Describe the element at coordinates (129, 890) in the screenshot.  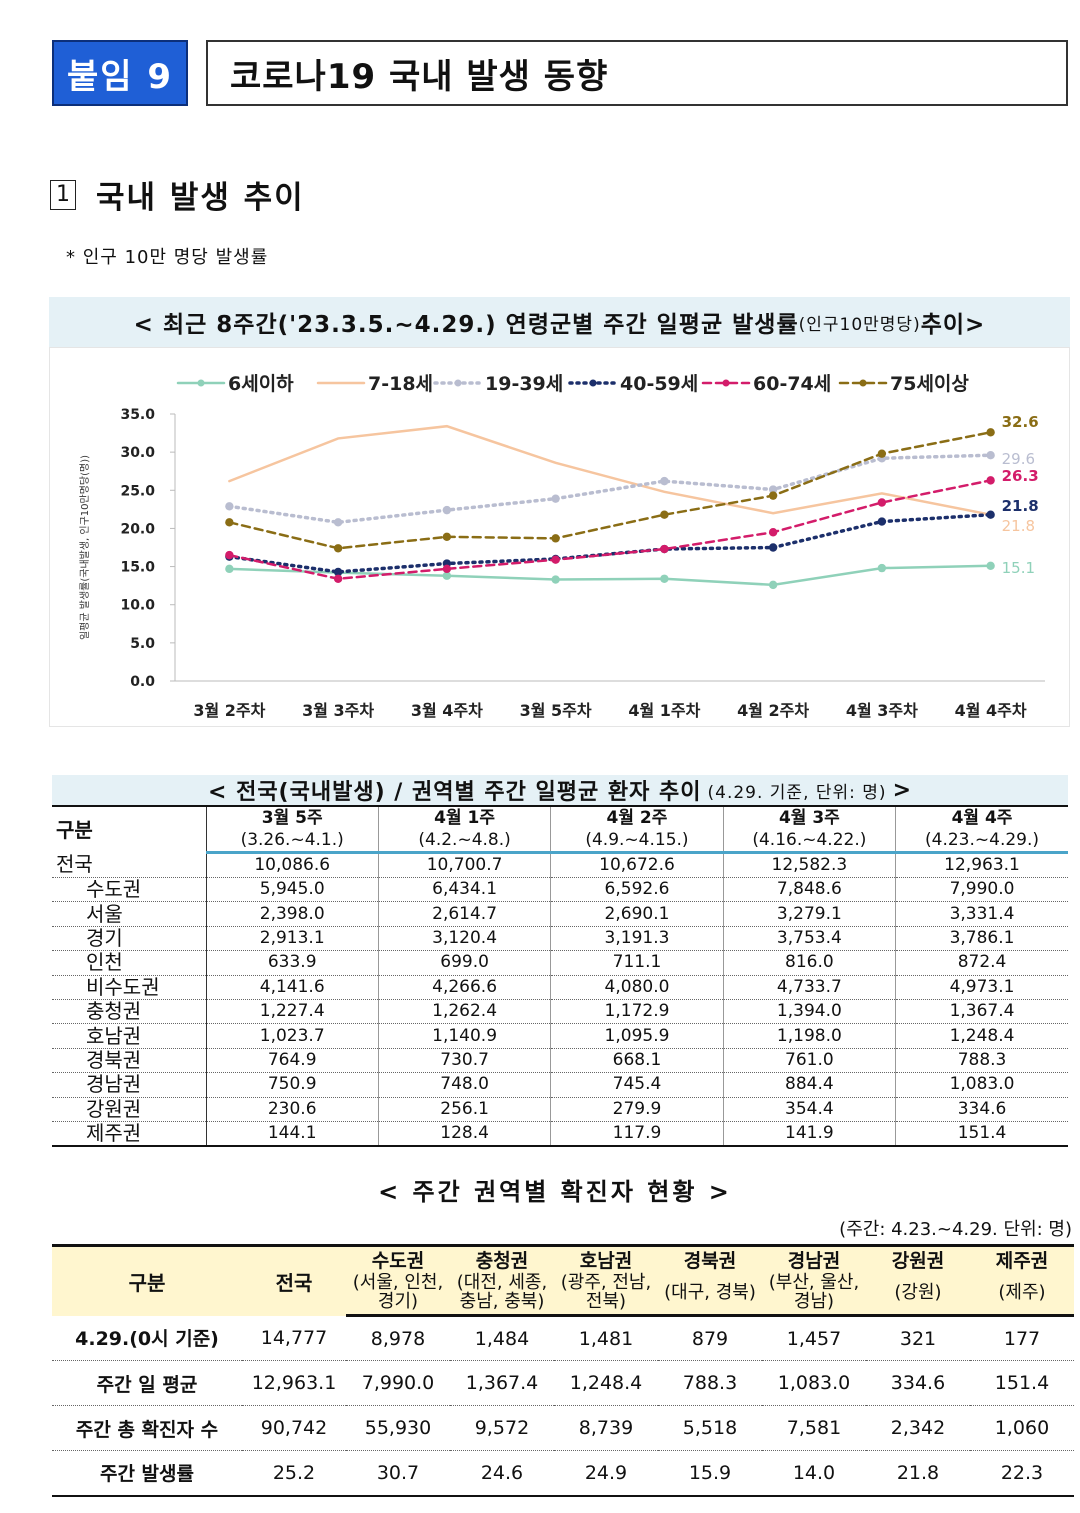
I see `region-name: 수도권` at that location.